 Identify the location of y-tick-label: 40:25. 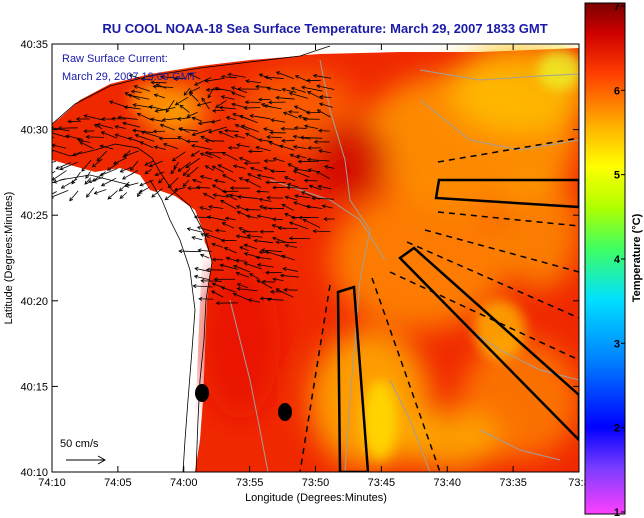
(34, 216).